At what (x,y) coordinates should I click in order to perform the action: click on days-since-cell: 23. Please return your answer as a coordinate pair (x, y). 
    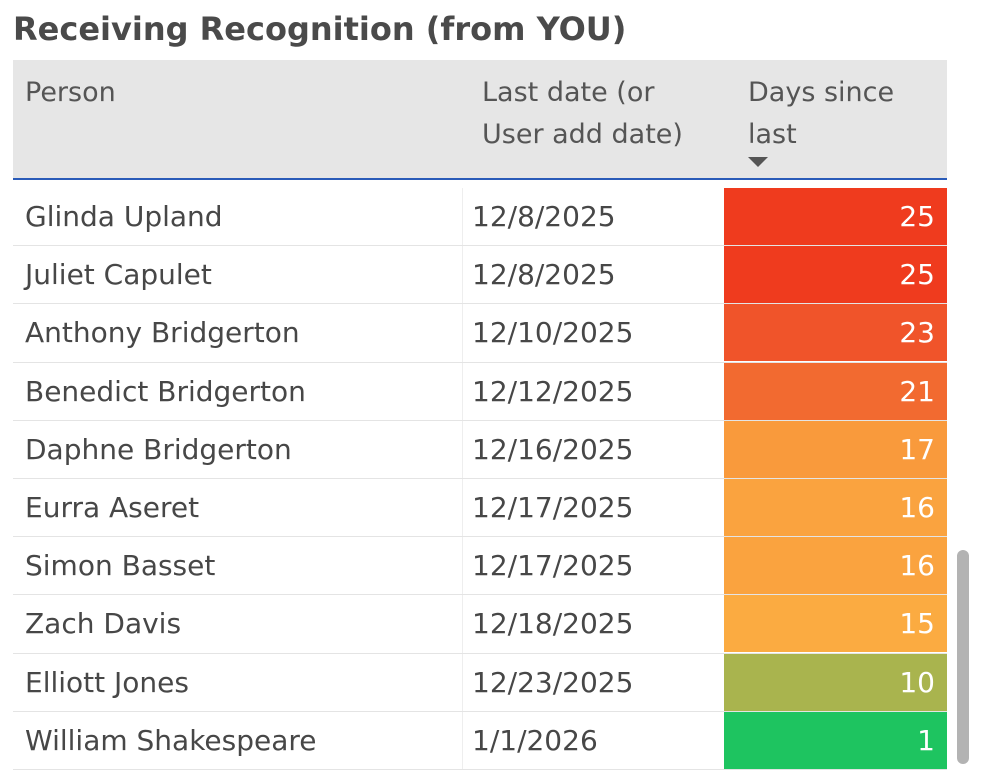
    Looking at the image, I should click on (835, 333).